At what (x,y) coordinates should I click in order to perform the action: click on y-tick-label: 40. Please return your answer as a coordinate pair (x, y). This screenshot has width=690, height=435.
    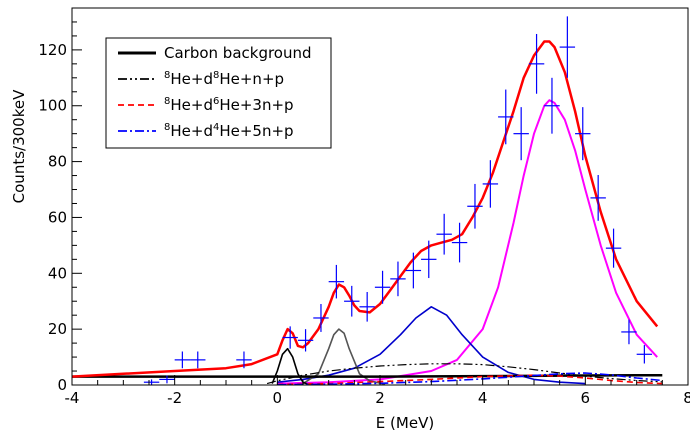
    Looking at the image, I should click on (57, 273).